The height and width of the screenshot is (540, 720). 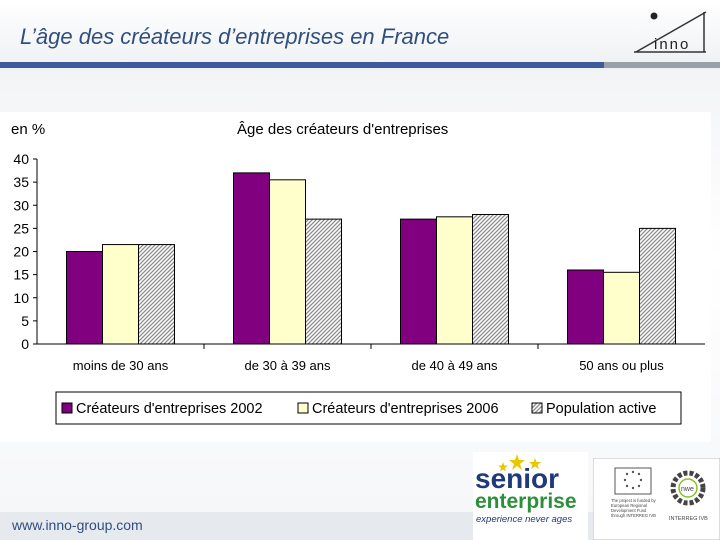 I want to click on nwe-logo-icon, so click(x=688, y=488).